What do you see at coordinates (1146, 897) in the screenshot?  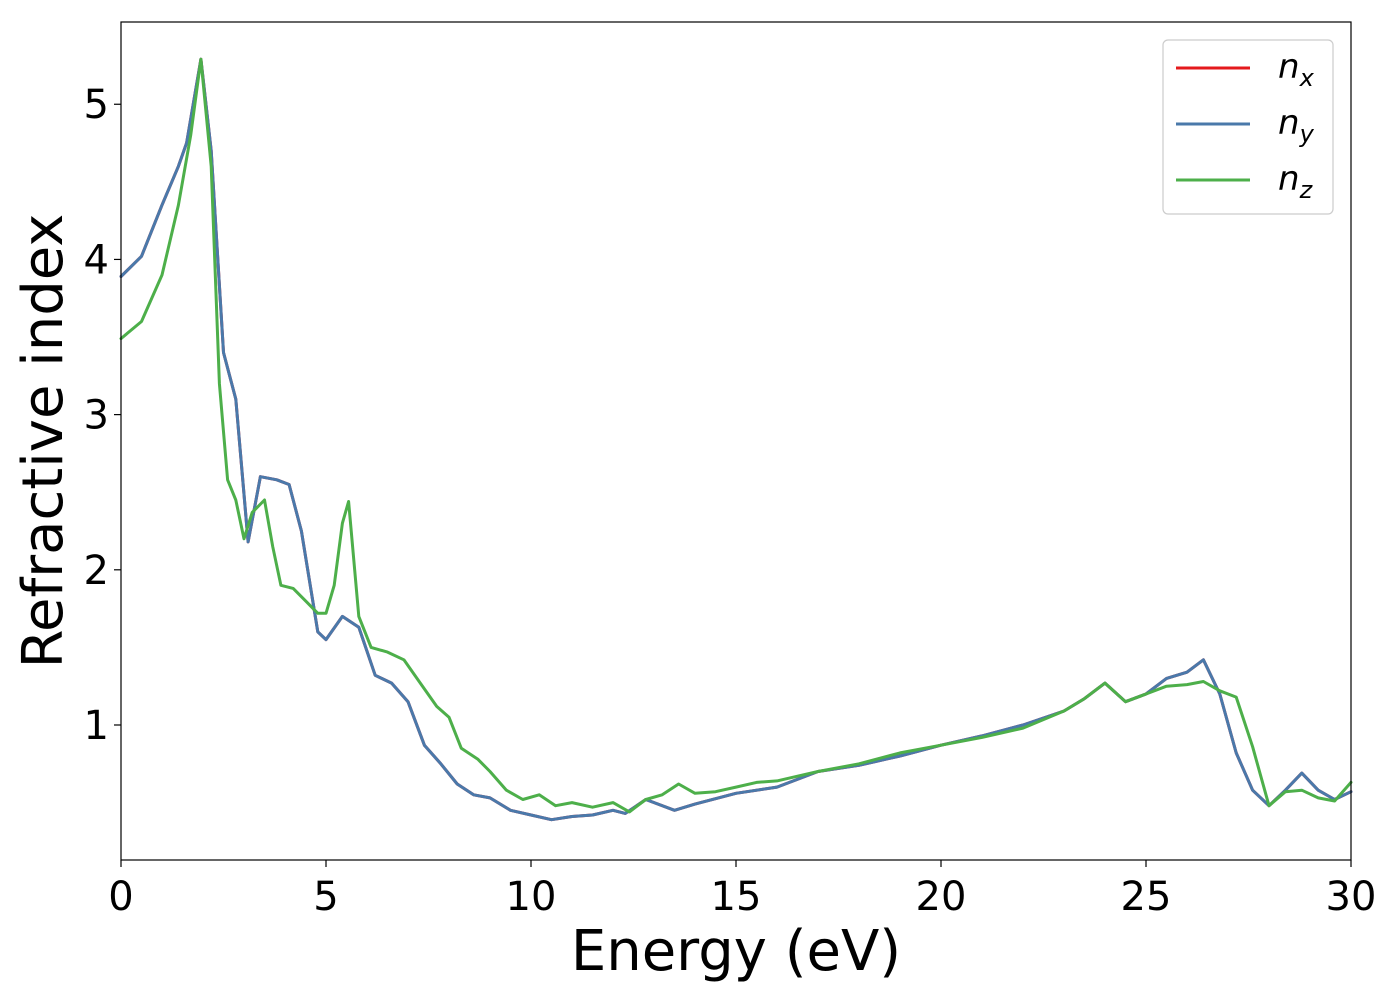 I see `x-tick-label: 25` at bounding box center [1146, 897].